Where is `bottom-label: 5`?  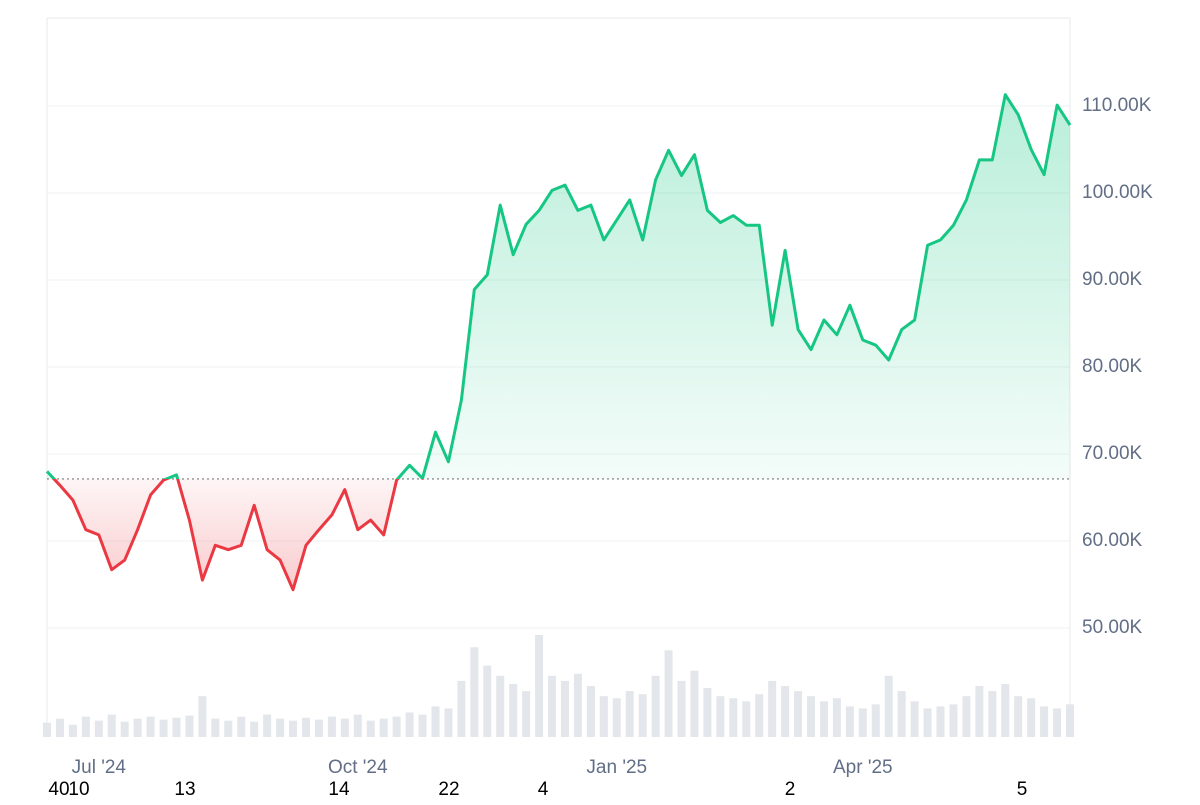 bottom-label: 5 is located at coordinates (1022, 789).